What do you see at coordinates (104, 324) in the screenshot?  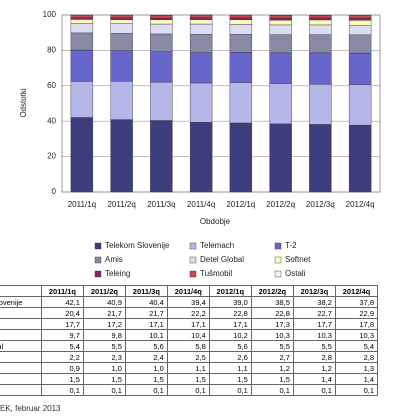 I see `table-cell: 17,2` at bounding box center [104, 324].